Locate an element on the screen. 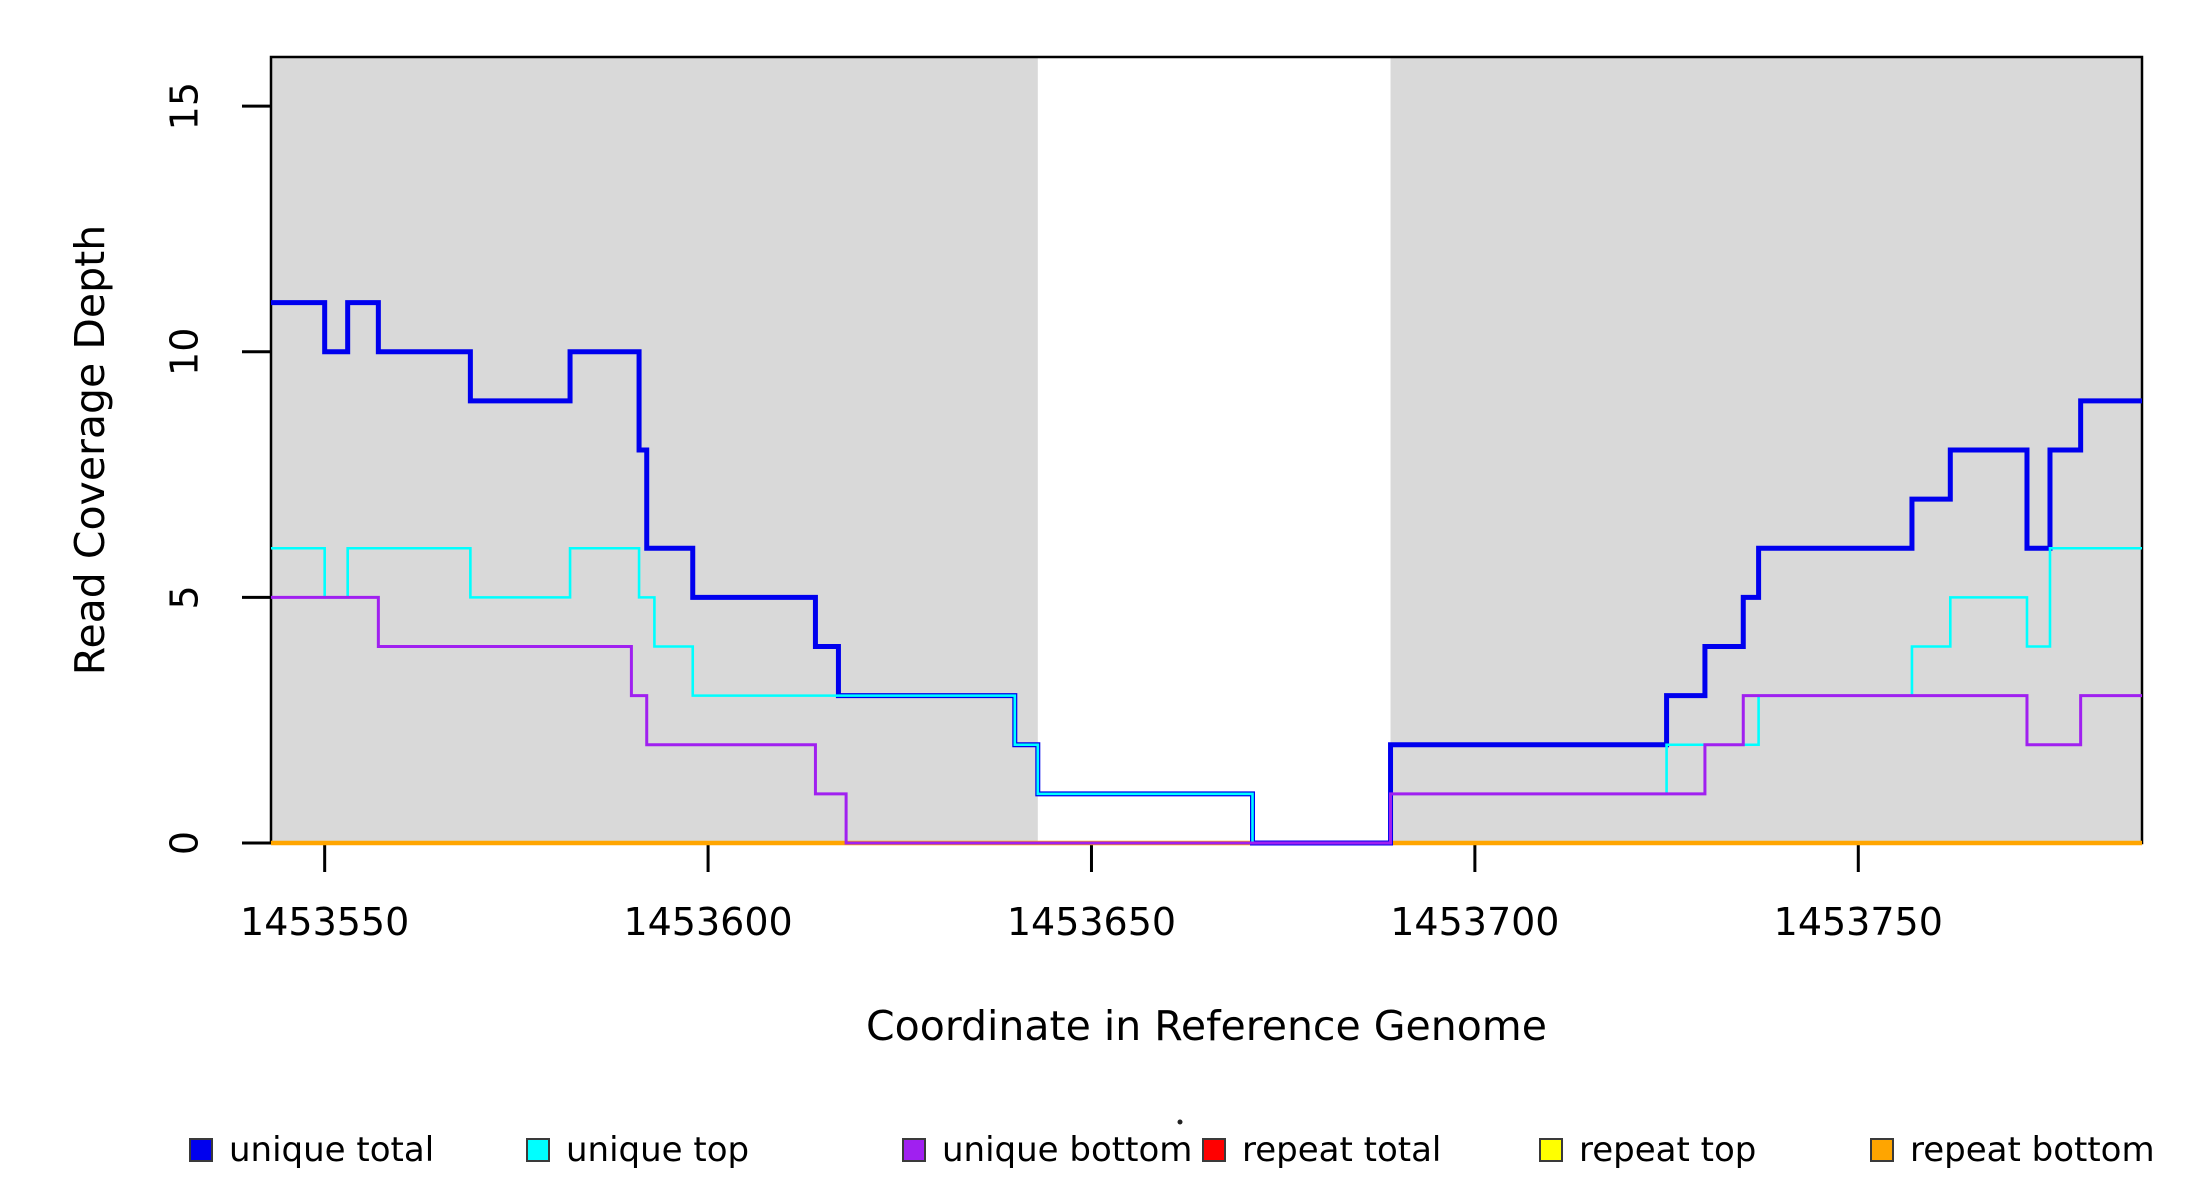  x-tick-label: 1453650 is located at coordinates (1091, 922).